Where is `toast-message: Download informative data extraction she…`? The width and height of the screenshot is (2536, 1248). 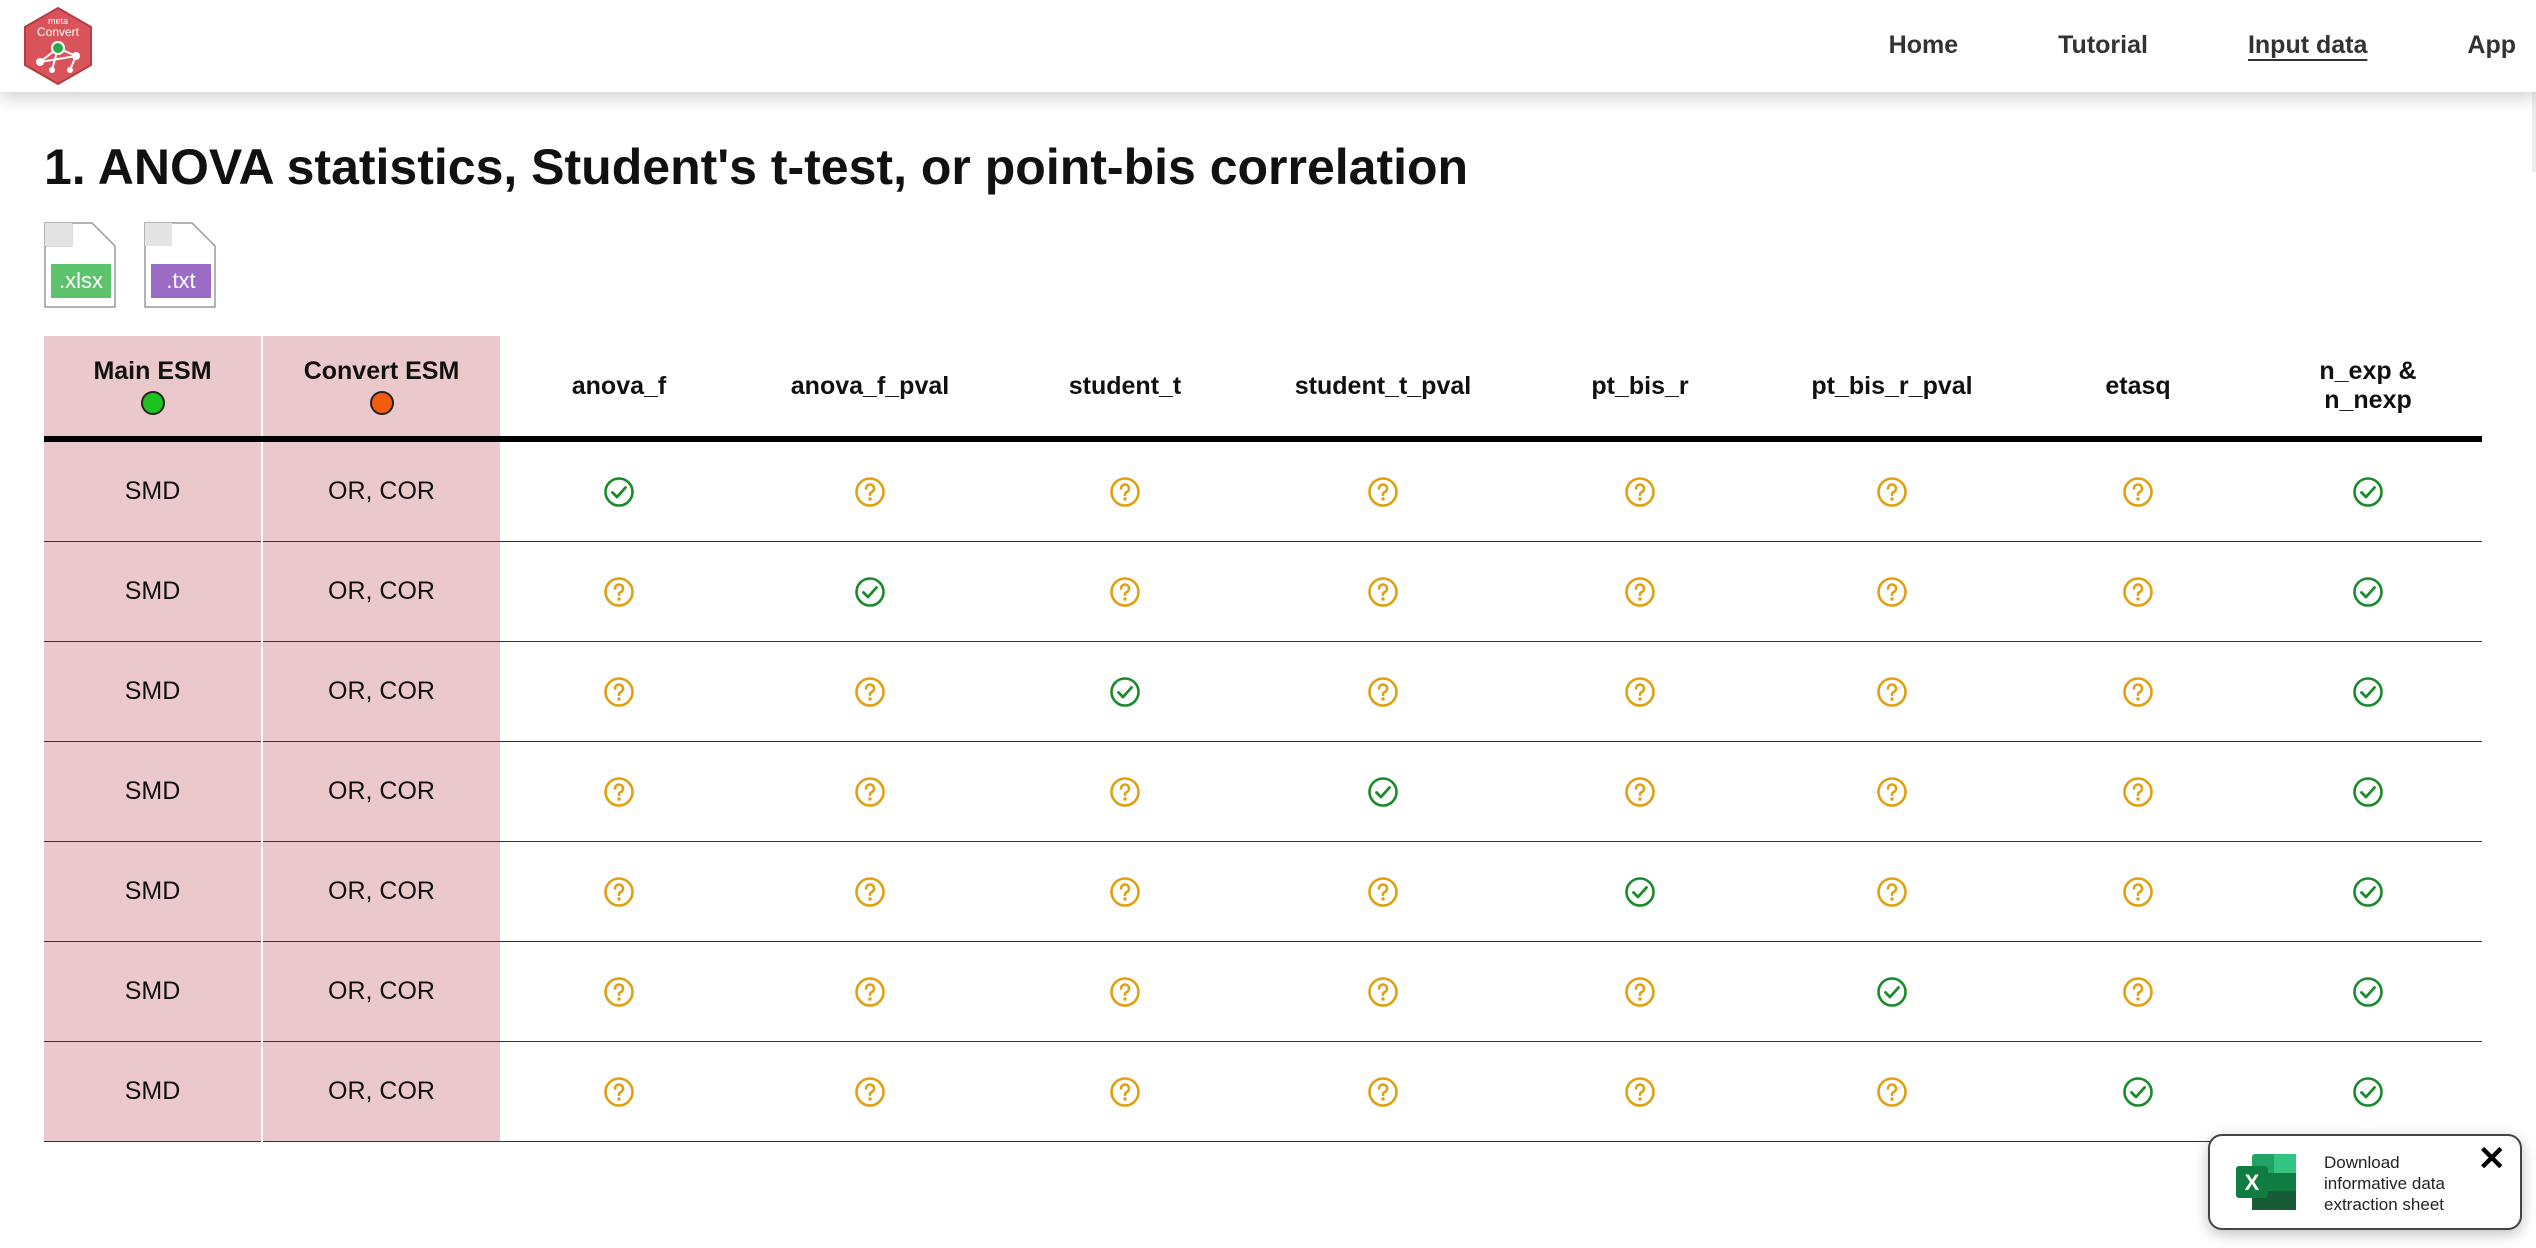 toast-message: Download informative data extraction she… is located at coordinates (2399, 1183).